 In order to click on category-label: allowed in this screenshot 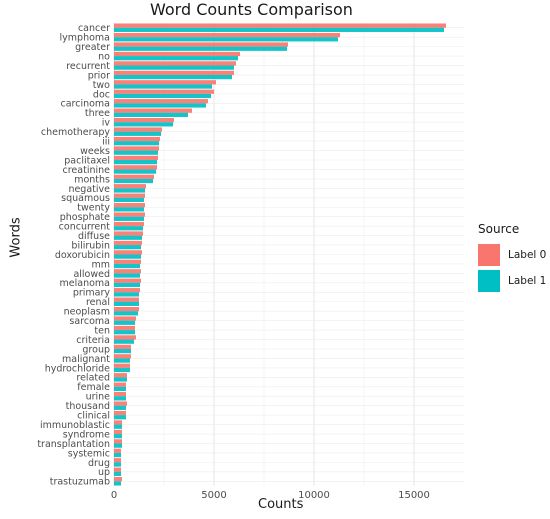, I will do `click(91, 274)`.